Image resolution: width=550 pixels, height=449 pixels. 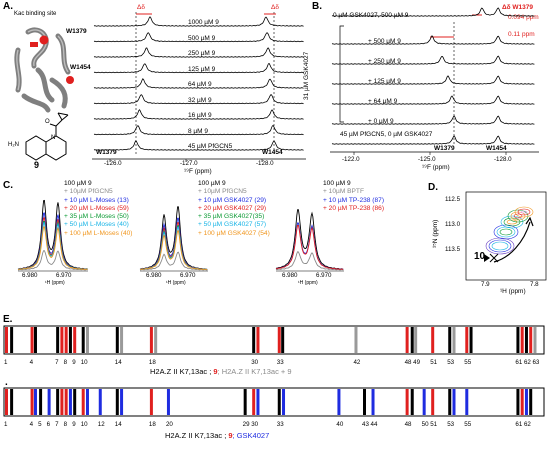 What do you see at coordinates (280, 424) in the screenshot?
I see `numsE2-num-14: 33` at bounding box center [280, 424].